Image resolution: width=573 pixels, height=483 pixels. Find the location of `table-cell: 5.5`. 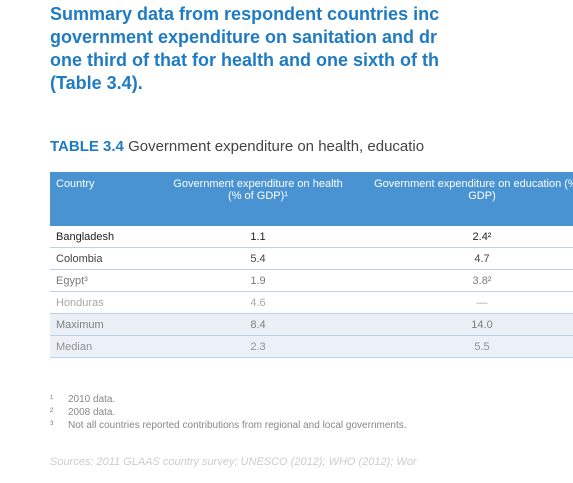

table-cell: 5.5 is located at coordinates (463, 346).